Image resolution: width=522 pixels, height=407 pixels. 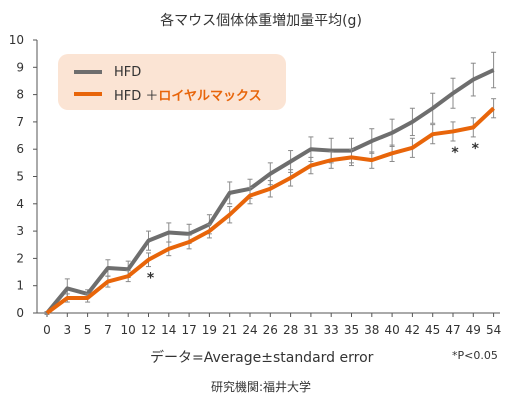 What do you see at coordinates (148, 330) in the screenshot?
I see `x-tick-label: 12` at bounding box center [148, 330].